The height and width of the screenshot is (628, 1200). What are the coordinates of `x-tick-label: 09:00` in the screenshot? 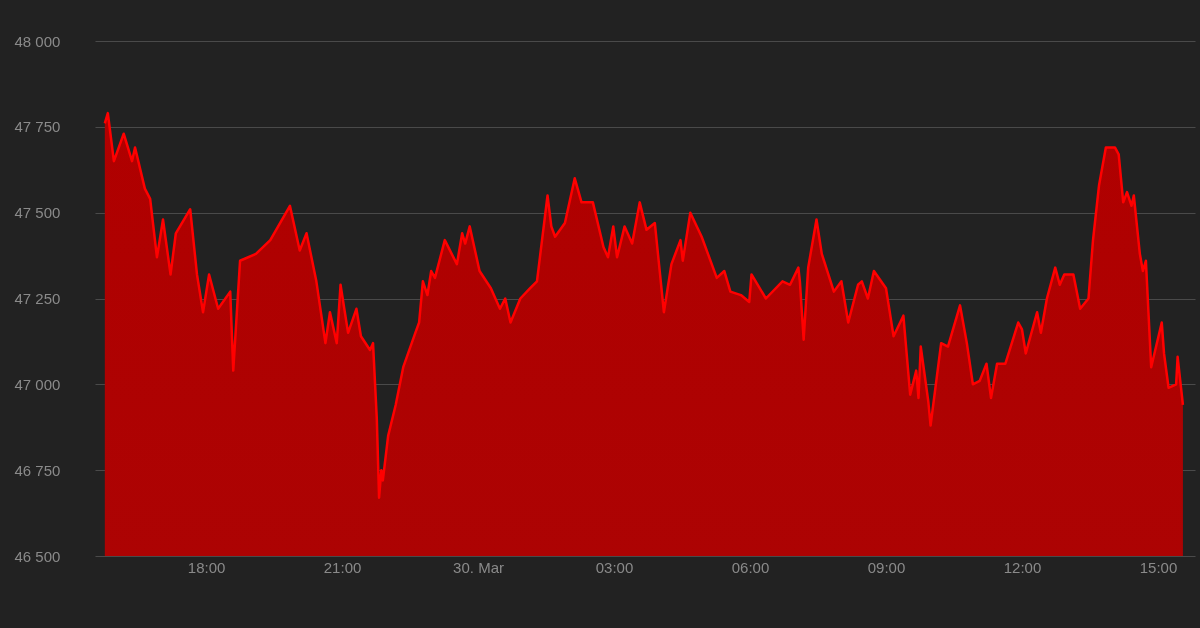 It's located at (886, 567).